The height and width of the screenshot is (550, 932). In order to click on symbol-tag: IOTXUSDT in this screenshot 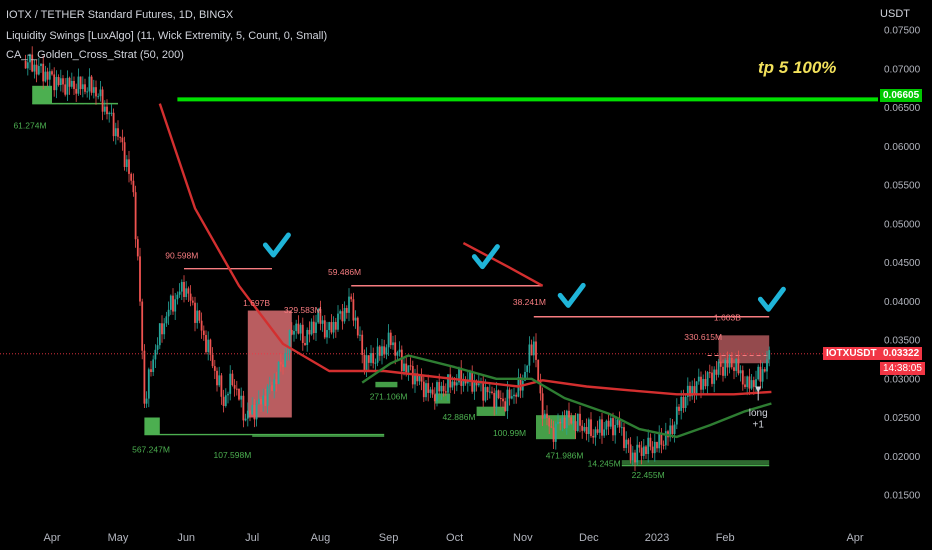, I will do `click(851, 353)`.